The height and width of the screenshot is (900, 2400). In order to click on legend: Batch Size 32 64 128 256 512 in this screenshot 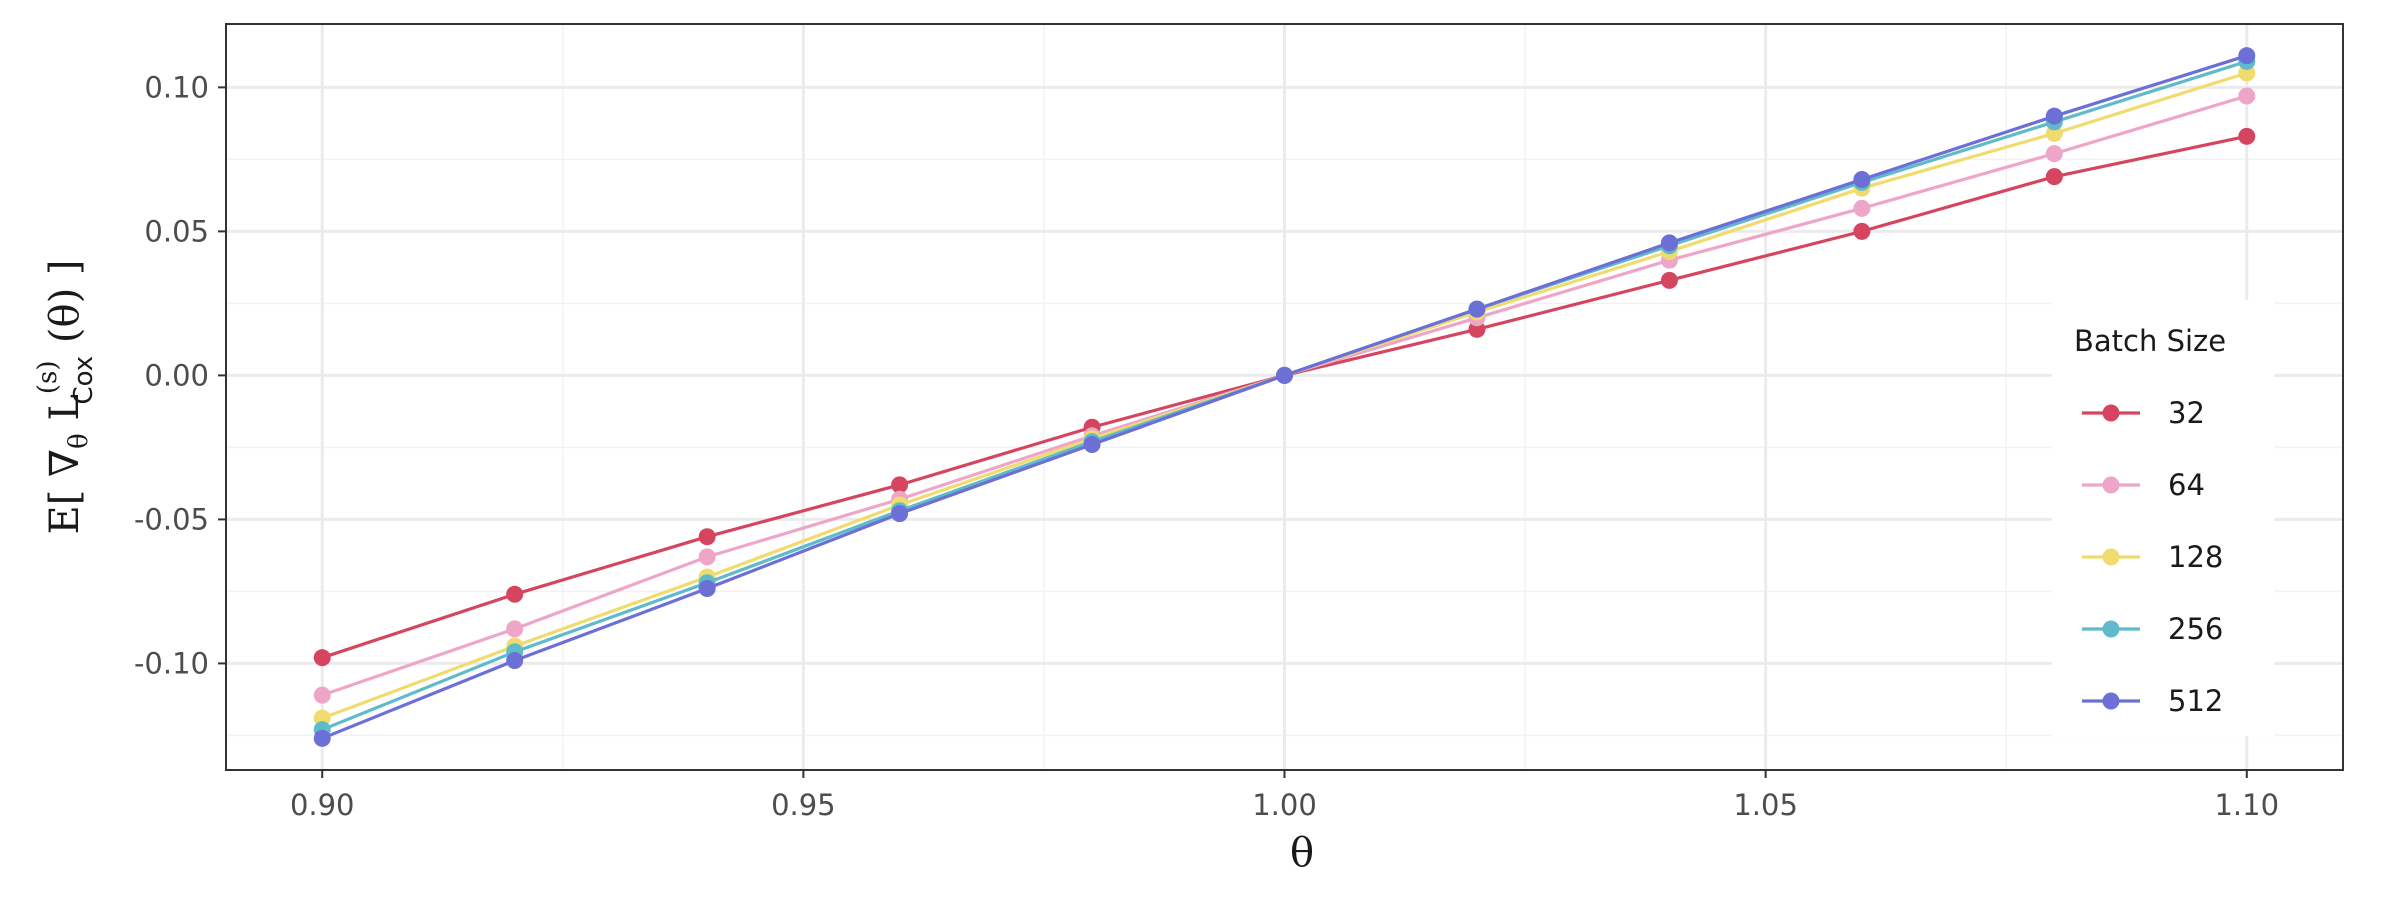, I will do `click(2163, 518)`.